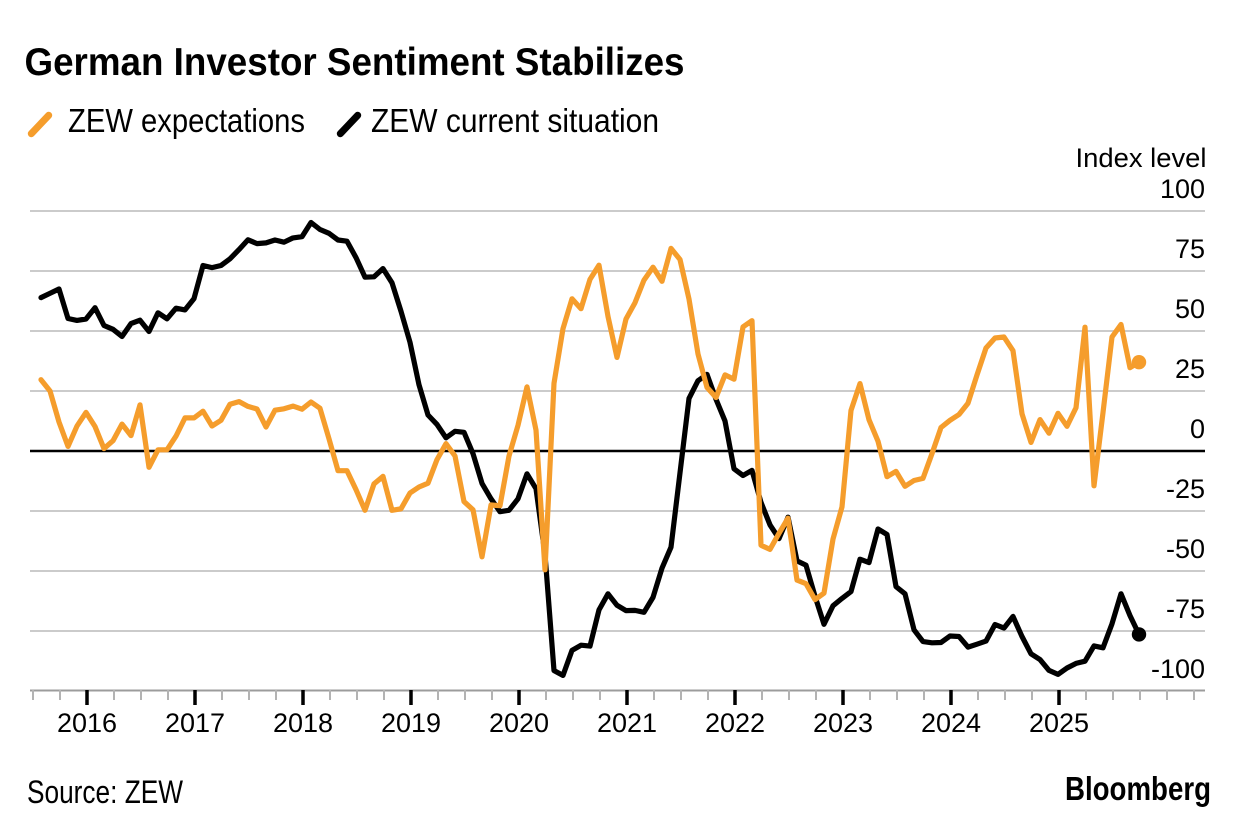  What do you see at coordinates (1185, 549) in the screenshot?
I see `svg-text: -50` at bounding box center [1185, 549].